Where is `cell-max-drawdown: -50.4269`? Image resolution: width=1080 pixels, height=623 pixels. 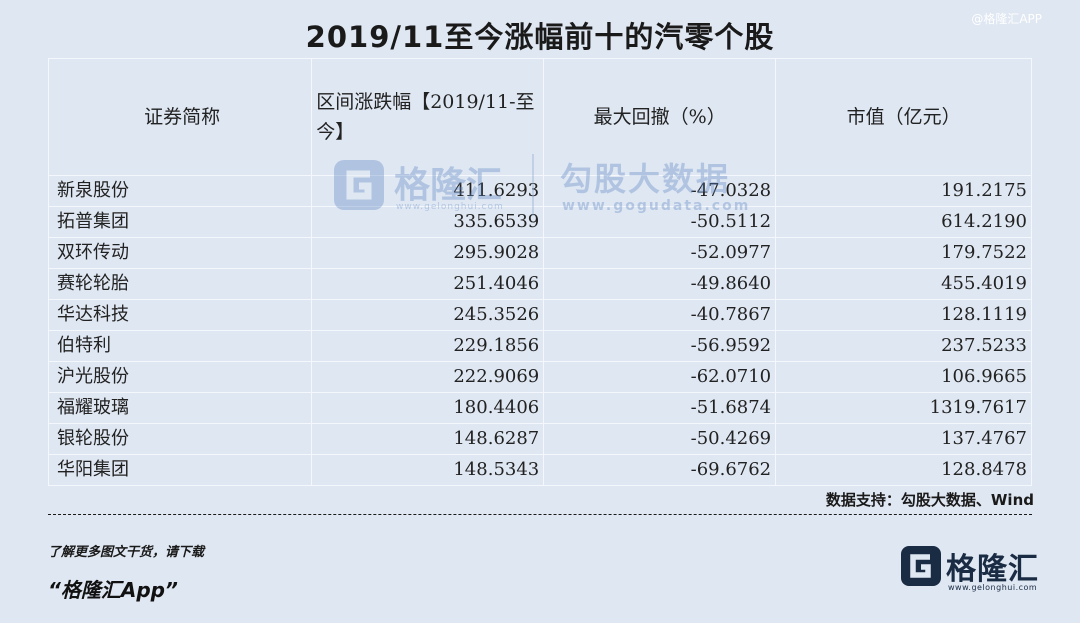 cell-max-drawdown: -50.4269 is located at coordinates (660, 439).